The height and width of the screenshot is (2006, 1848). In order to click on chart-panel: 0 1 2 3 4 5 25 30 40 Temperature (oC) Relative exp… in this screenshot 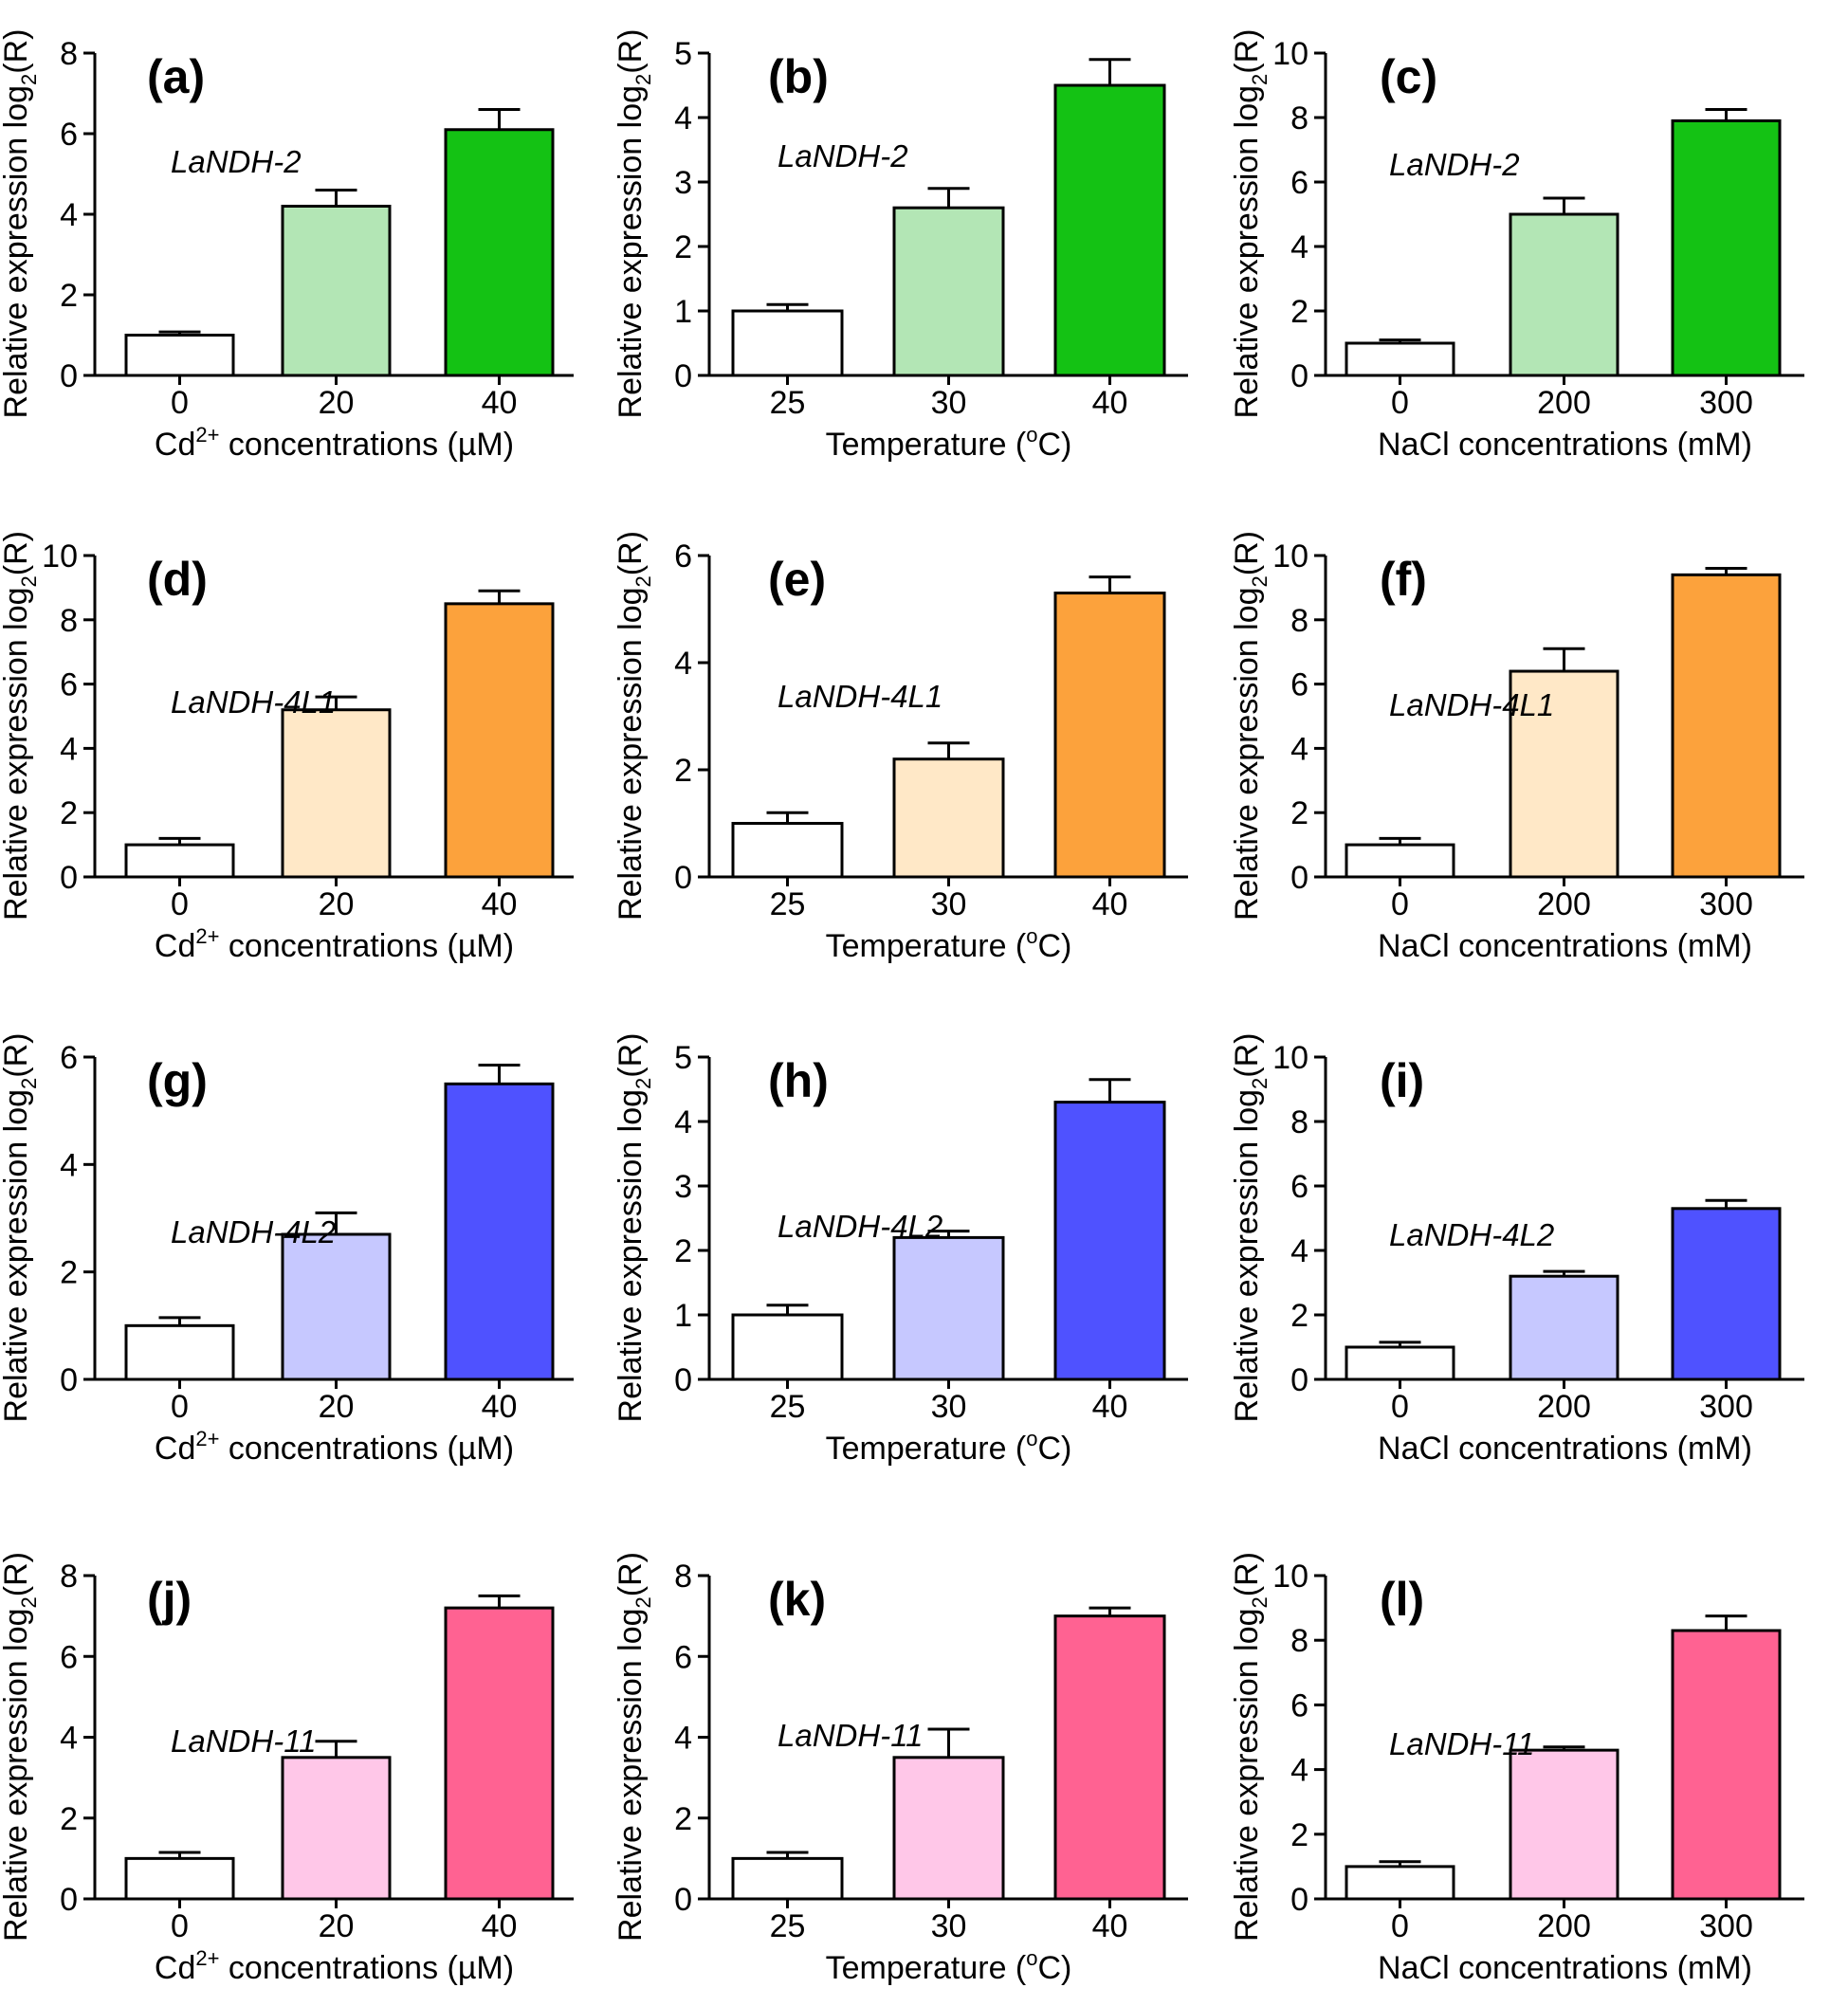, I will do `click(900, 1250)`.